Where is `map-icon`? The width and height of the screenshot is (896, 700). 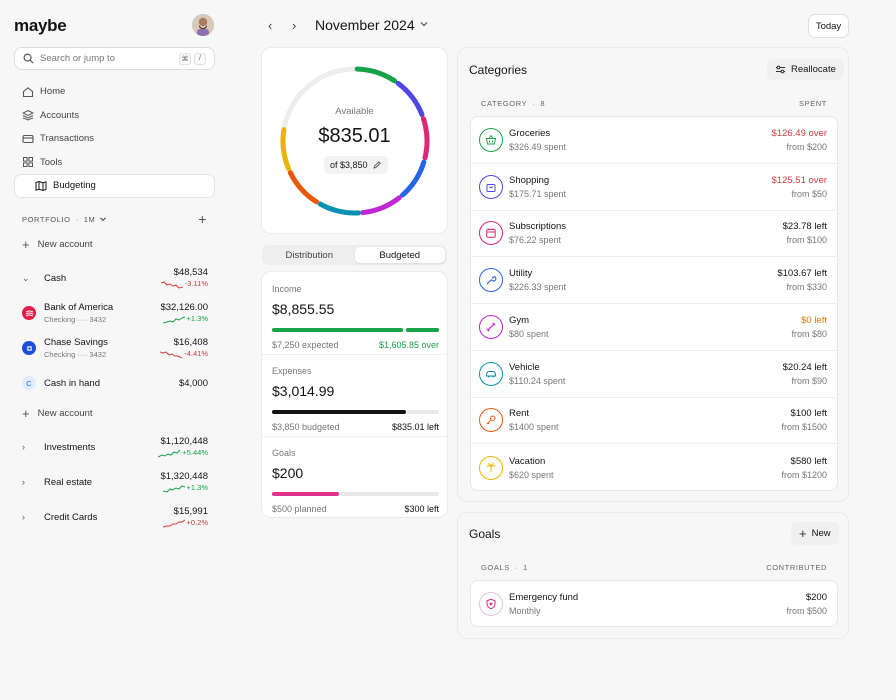 map-icon is located at coordinates (41, 185).